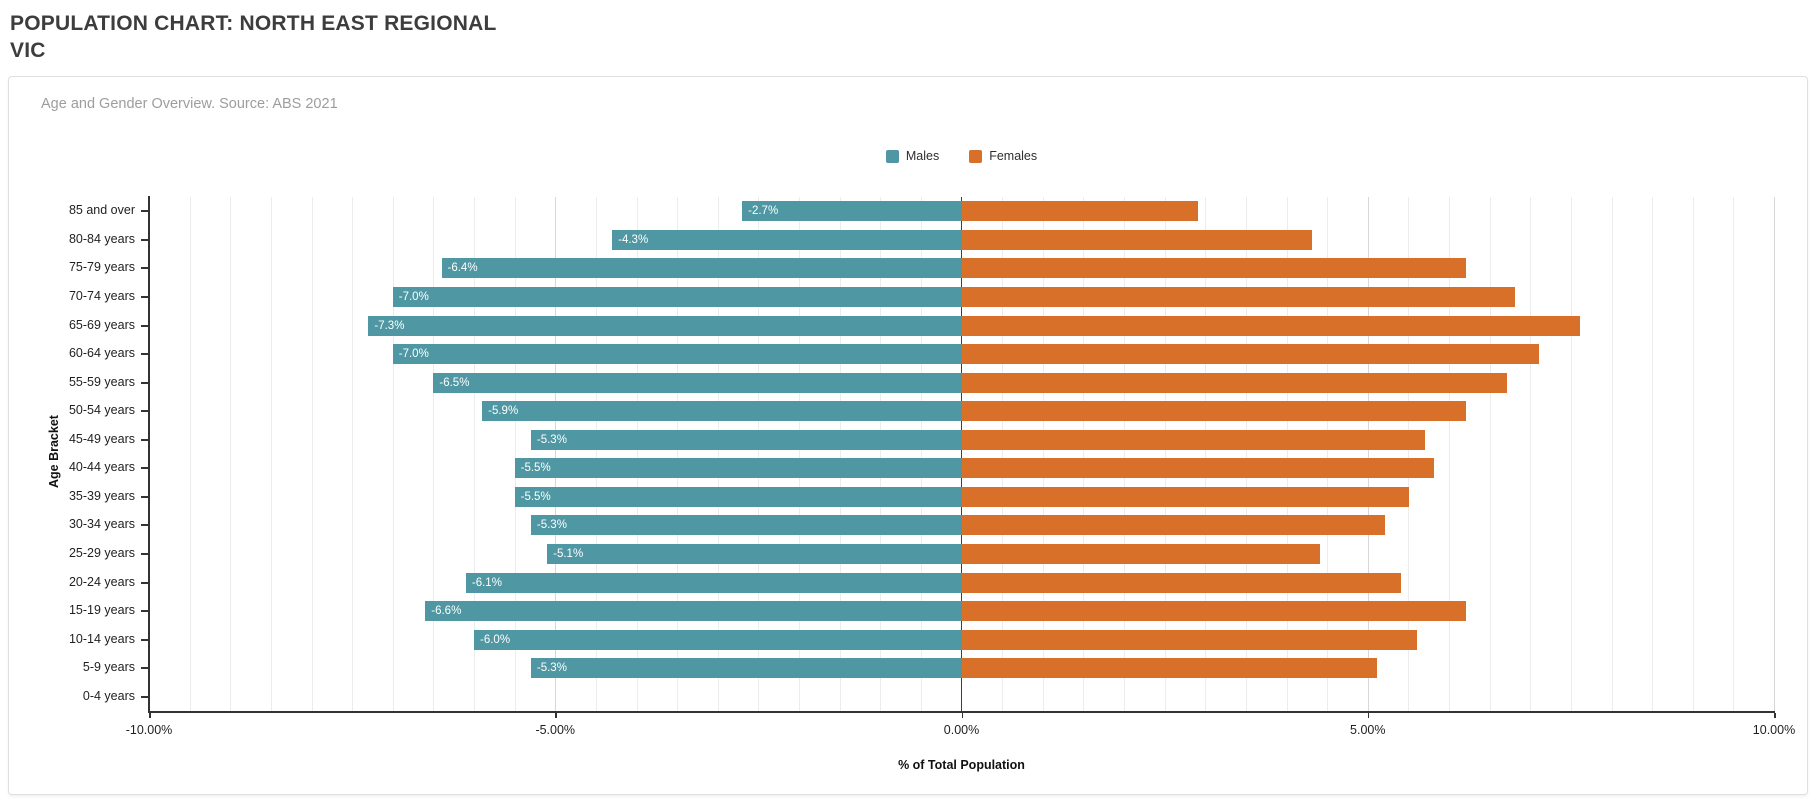 Image resolution: width=1816 pixels, height=805 pixels. Describe the element at coordinates (101, 353) in the screenshot. I see `y-tick-label: 60-64 years` at that location.